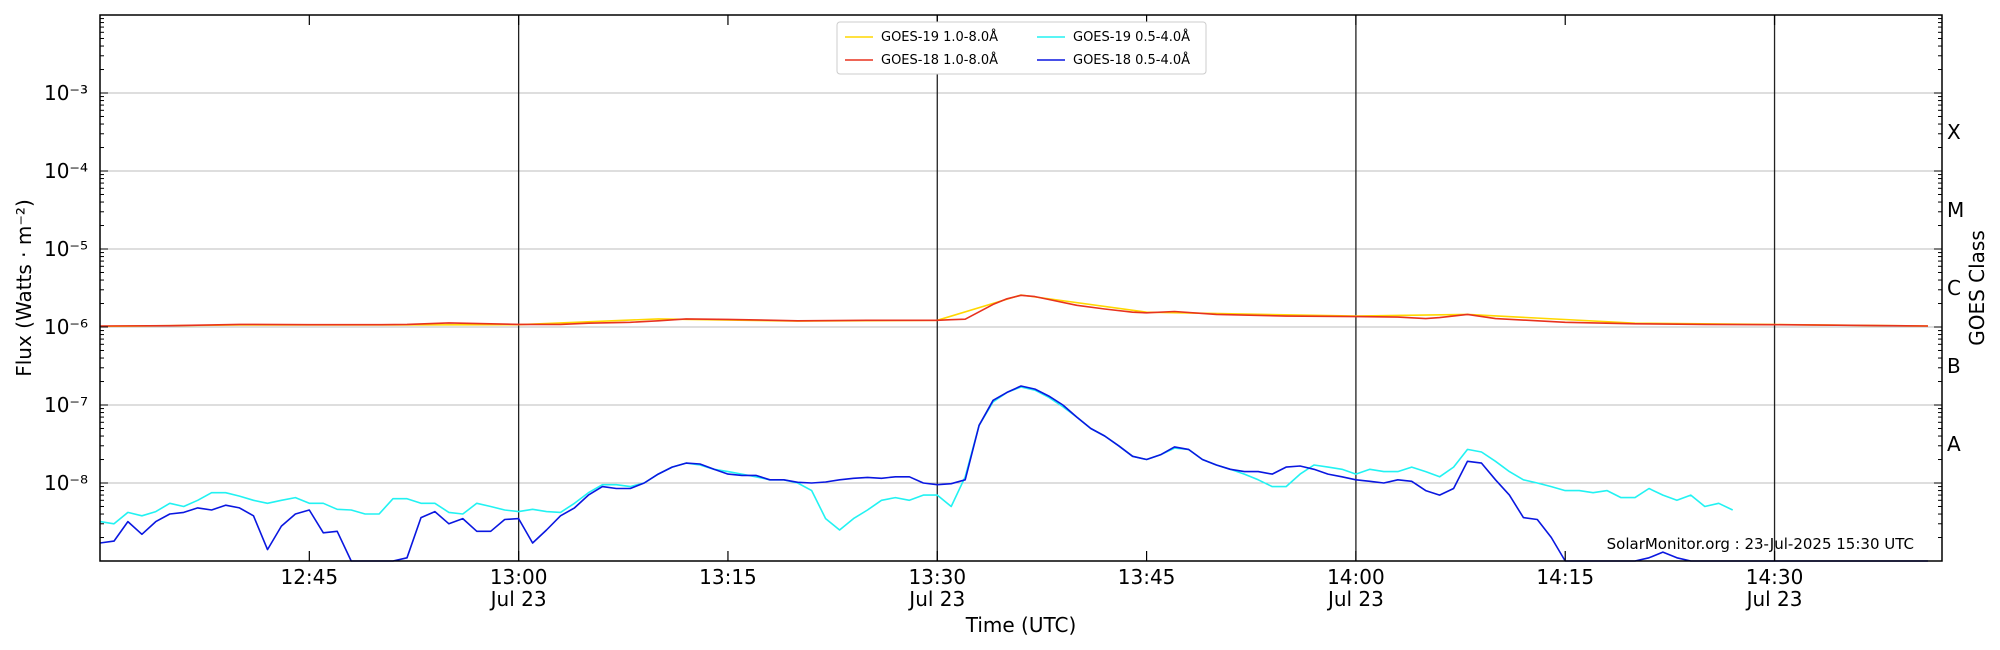 The width and height of the screenshot is (2000, 650). I want to click on y-axis-label: Flux (Watts · m⁻²), so click(24, 288).